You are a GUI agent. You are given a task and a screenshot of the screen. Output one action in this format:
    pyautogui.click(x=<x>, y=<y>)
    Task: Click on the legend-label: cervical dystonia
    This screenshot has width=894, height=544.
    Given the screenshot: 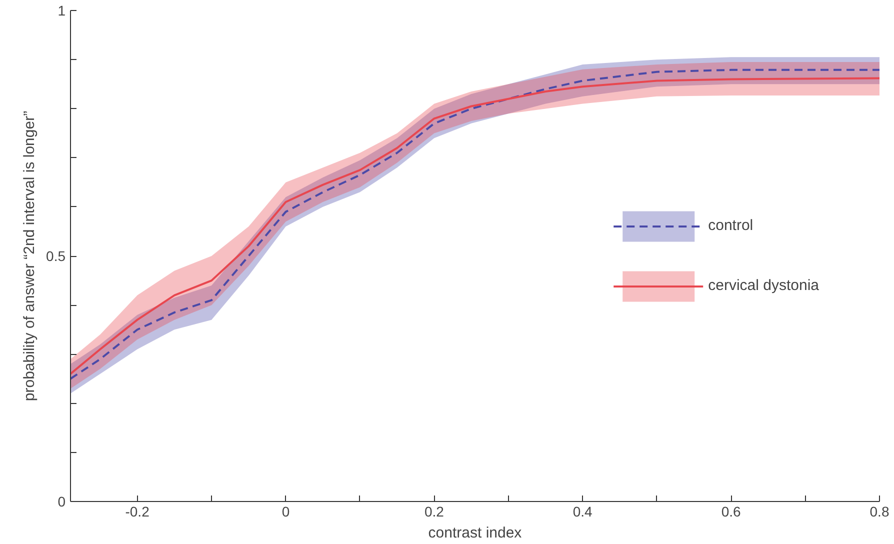 What is the action you would take?
    pyautogui.click(x=763, y=285)
    